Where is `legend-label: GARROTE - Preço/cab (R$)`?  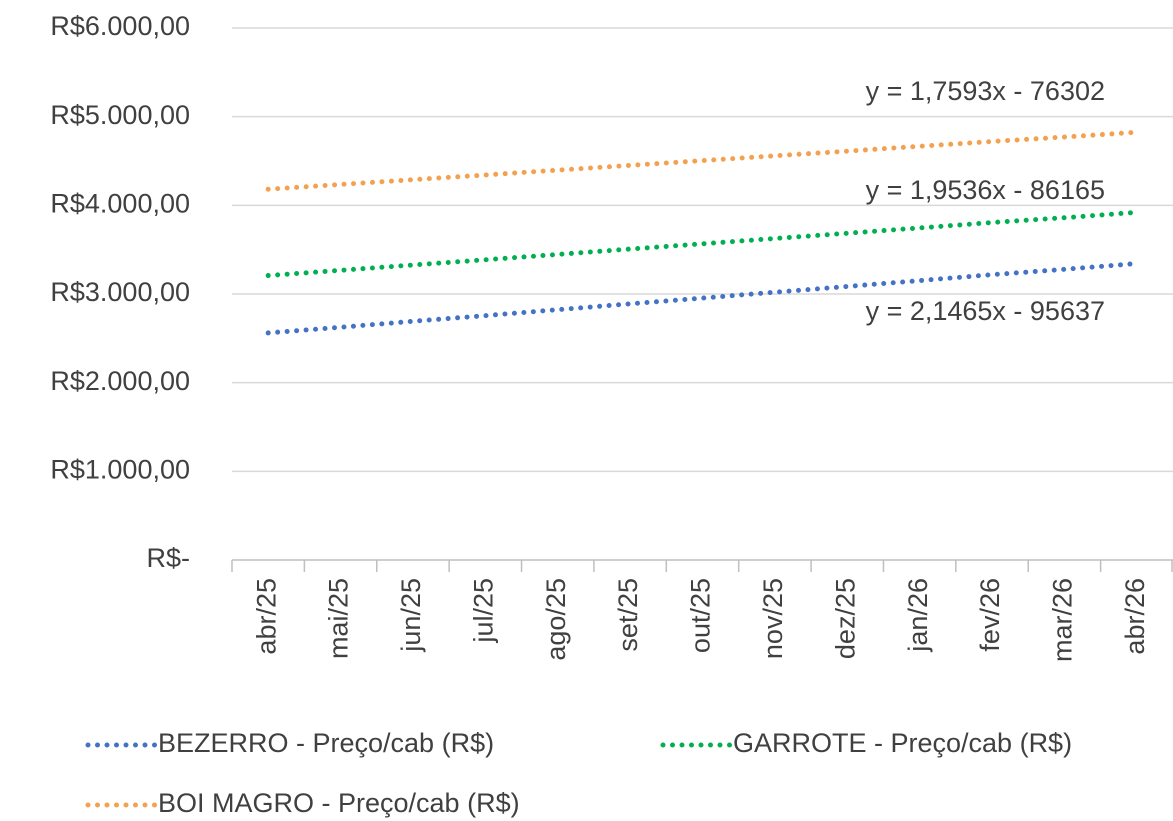 legend-label: GARROTE - Preço/cab (R$) is located at coordinates (902, 743).